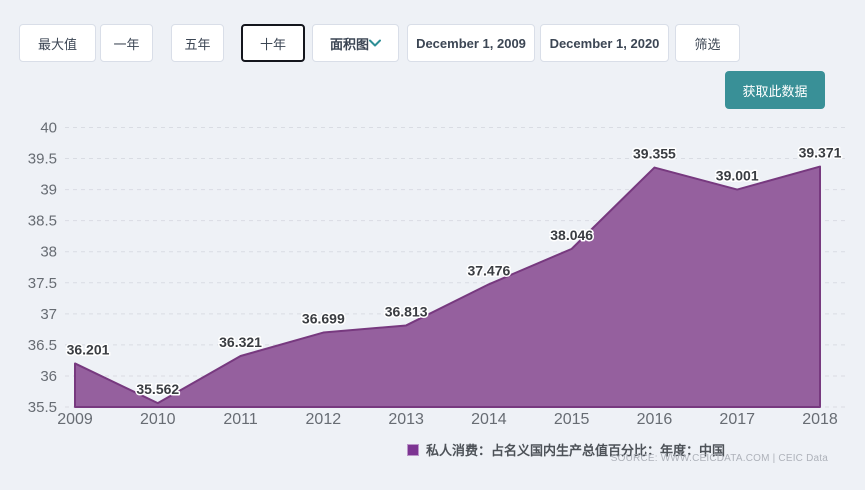  Describe the element at coordinates (42, 407) in the screenshot. I see `y-axis-label: 35.5` at that location.